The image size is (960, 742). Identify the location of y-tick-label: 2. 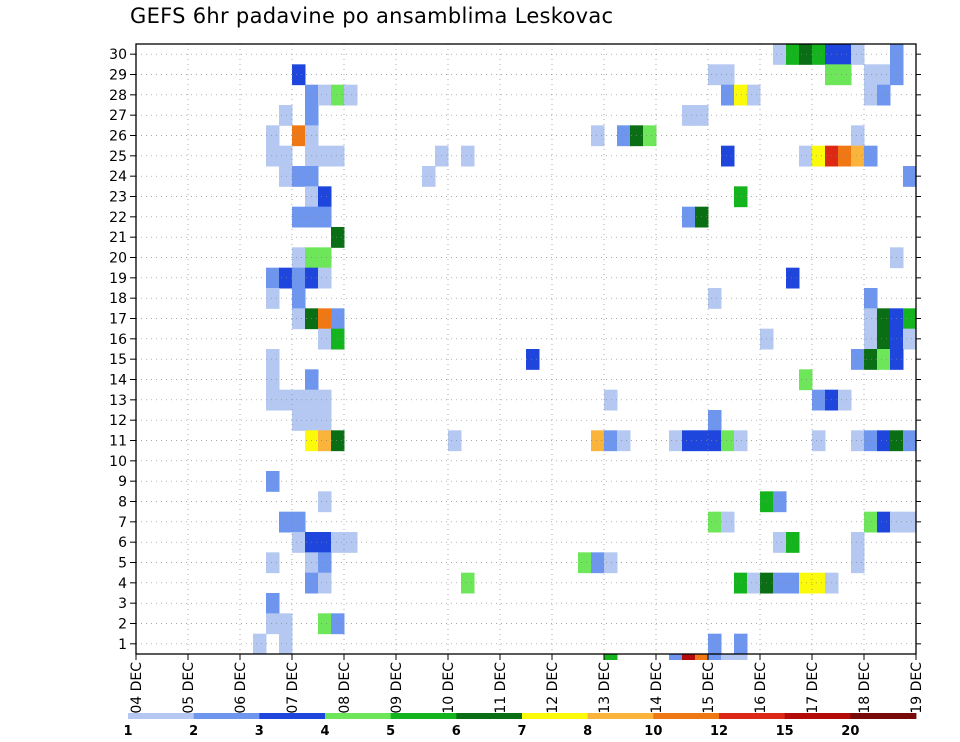
(122, 625).